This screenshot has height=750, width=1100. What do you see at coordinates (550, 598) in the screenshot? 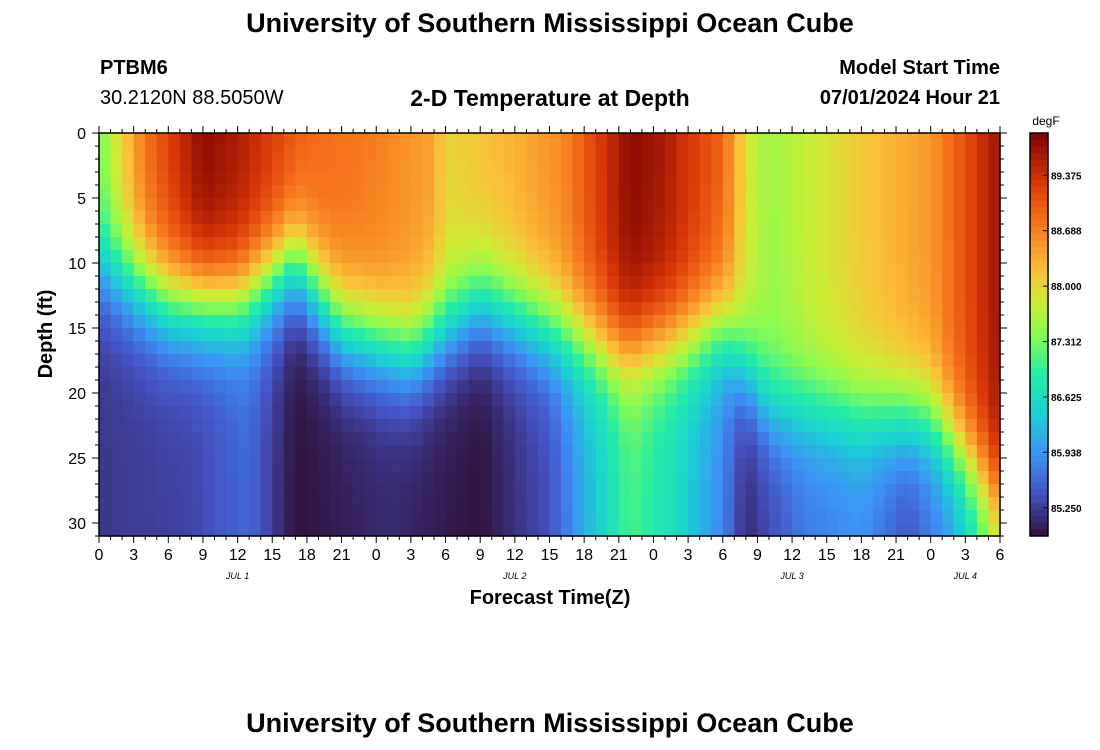
I see `x-axis-title: Forecast Time(Z)` at bounding box center [550, 598].